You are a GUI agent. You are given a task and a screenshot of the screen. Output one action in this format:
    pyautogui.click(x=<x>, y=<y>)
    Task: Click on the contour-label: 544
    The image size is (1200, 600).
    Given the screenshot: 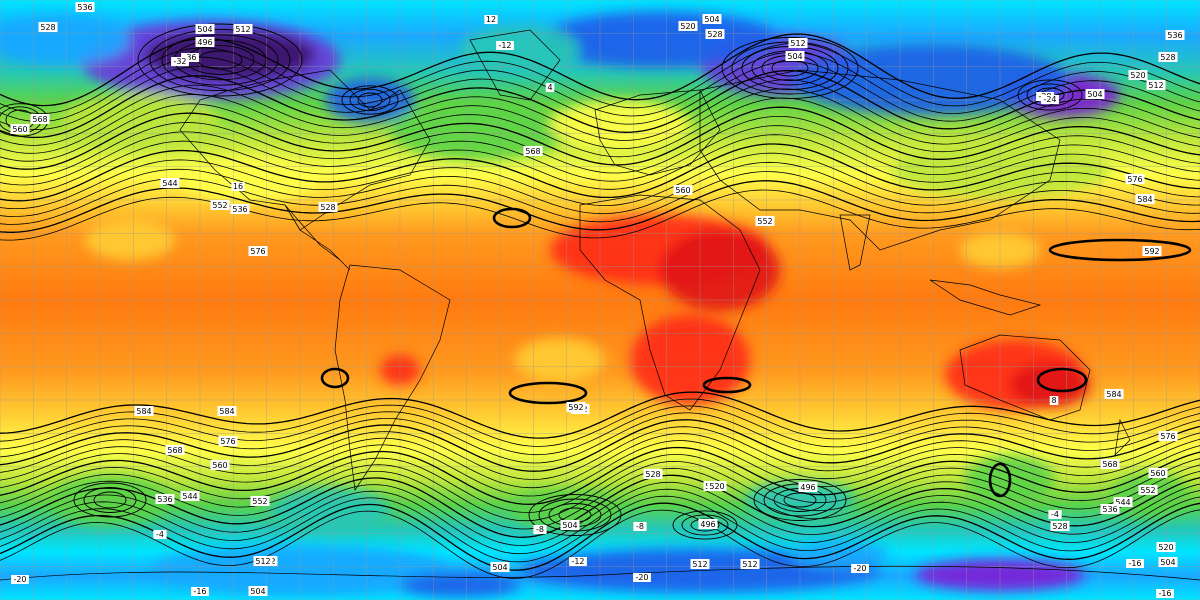 What is the action you would take?
    pyautogui.click(x=190, y=496)
    